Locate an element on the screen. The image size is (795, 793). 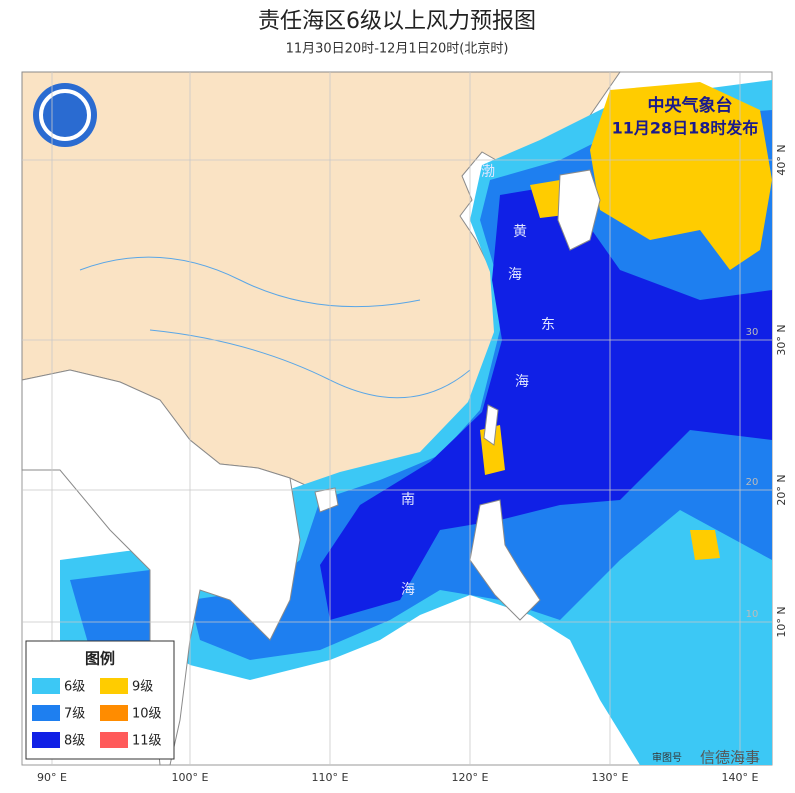
logo-ring is located at coordinates (65, 115).